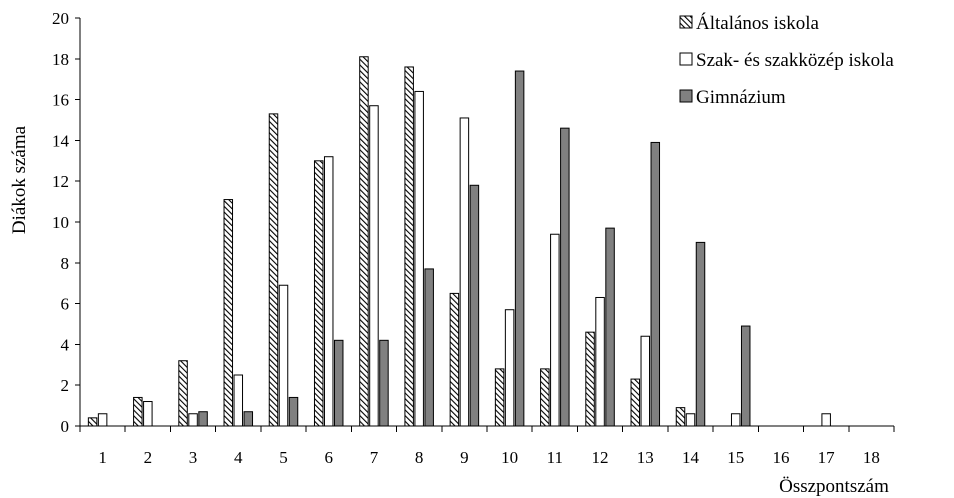 The image size is (954, 498). What do you see at coordinates (102, 457) in the screenshot?
I see `x-tick-label: 1` at bounding box center [102, 457].